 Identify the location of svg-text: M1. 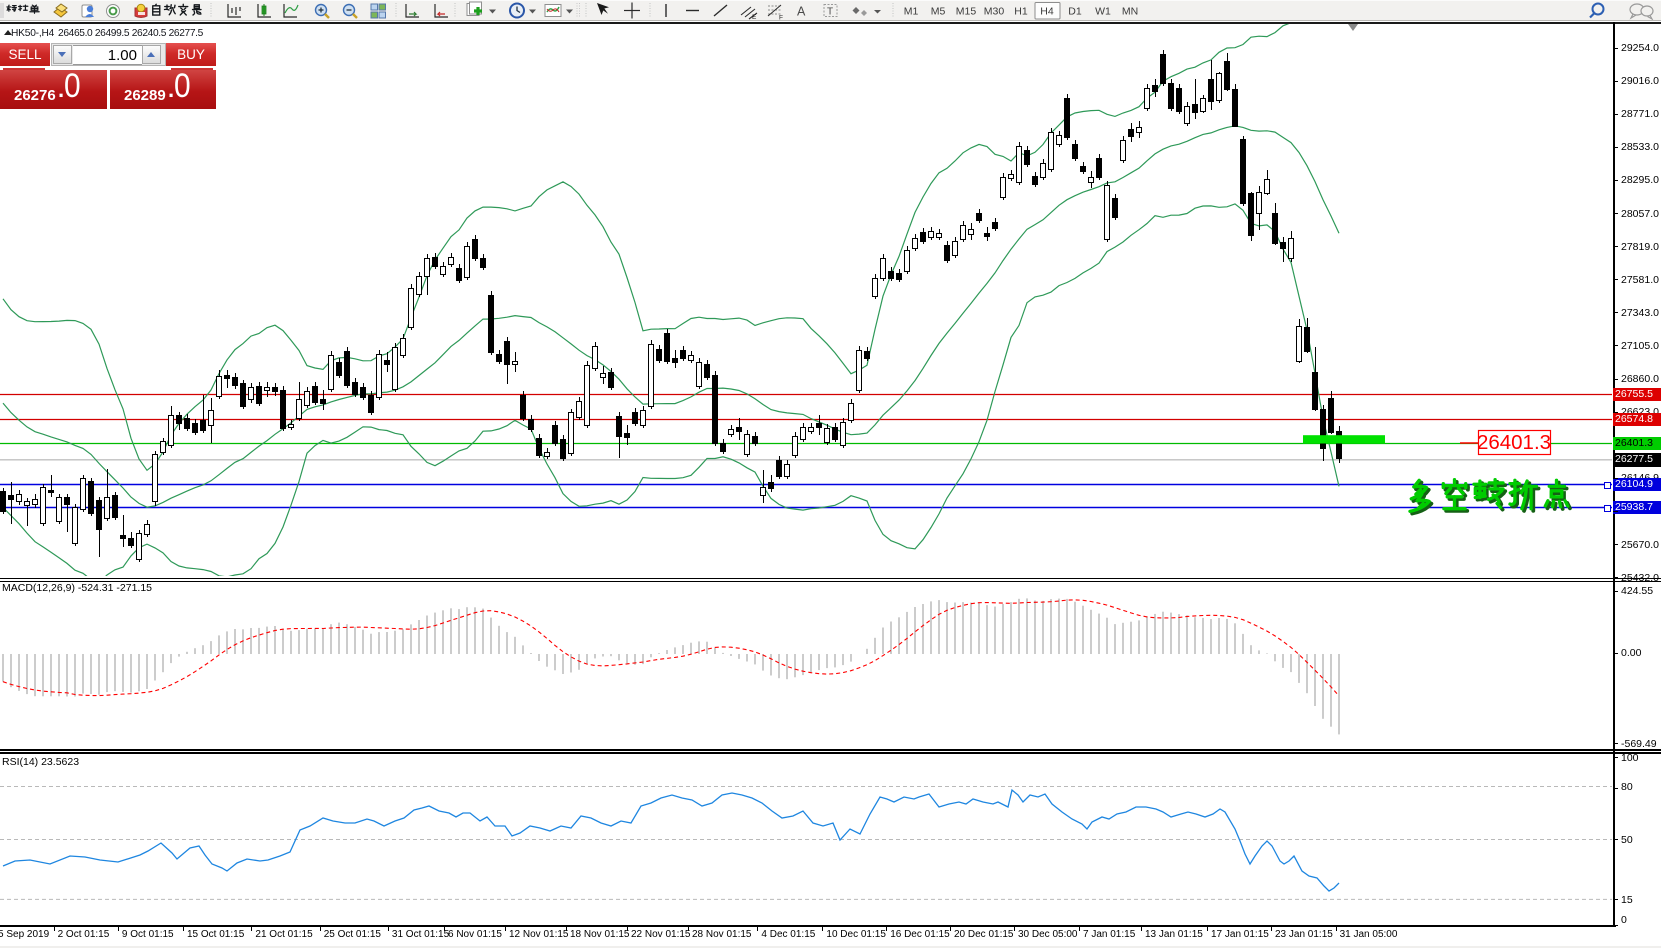
(911, 12).